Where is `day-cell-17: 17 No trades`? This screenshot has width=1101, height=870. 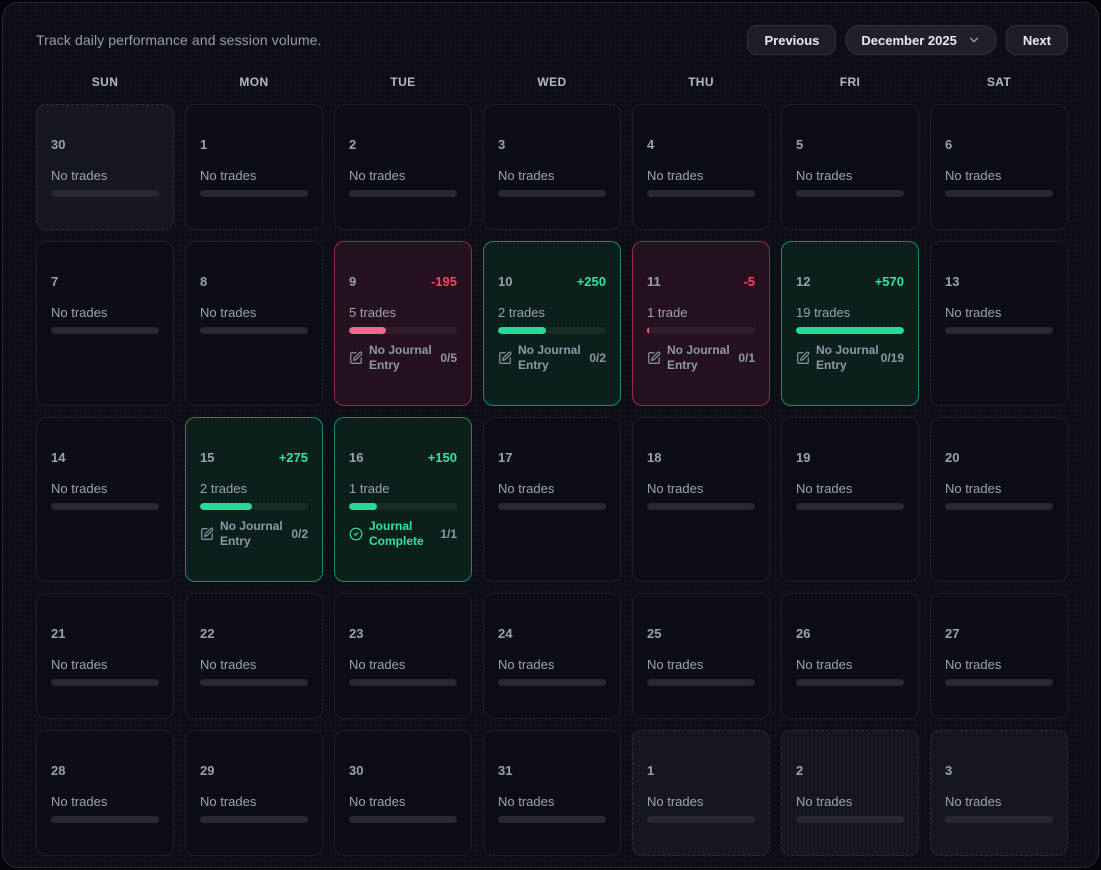 day-cell-17: 17 No trades is located at coordinates (552, 499).